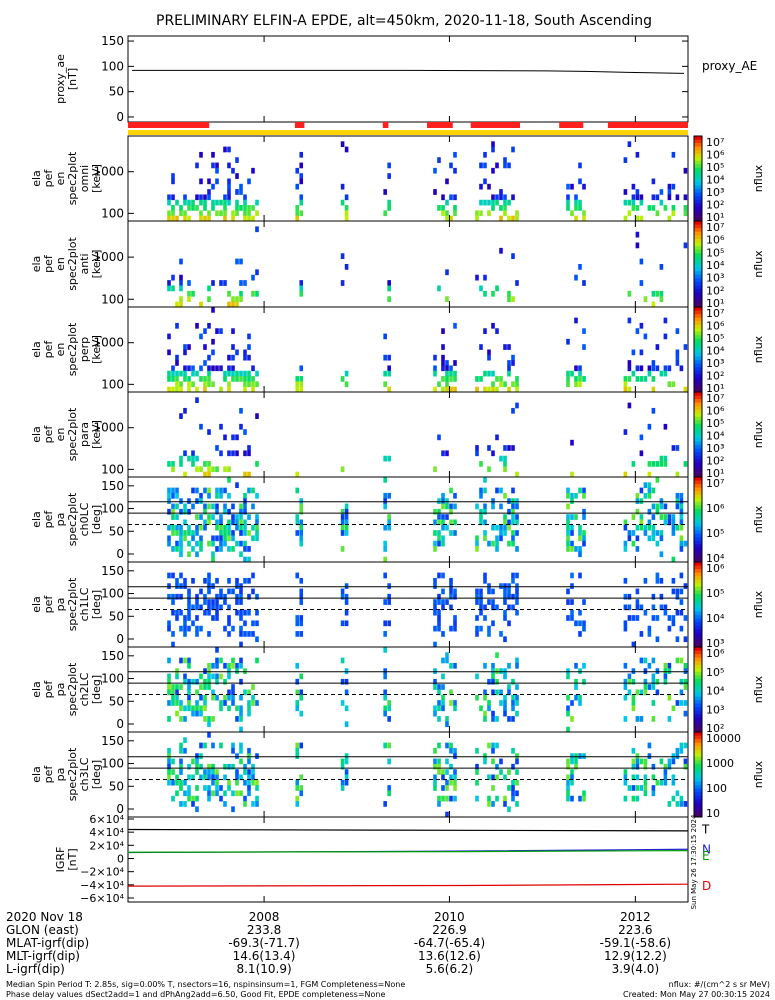 Image resolution: width=775 pixels, height=1000 pixels. Describe the element at coordinates (715, 473) in the screenshot. I see `colorbar-tick-label: 10¹` at that location.